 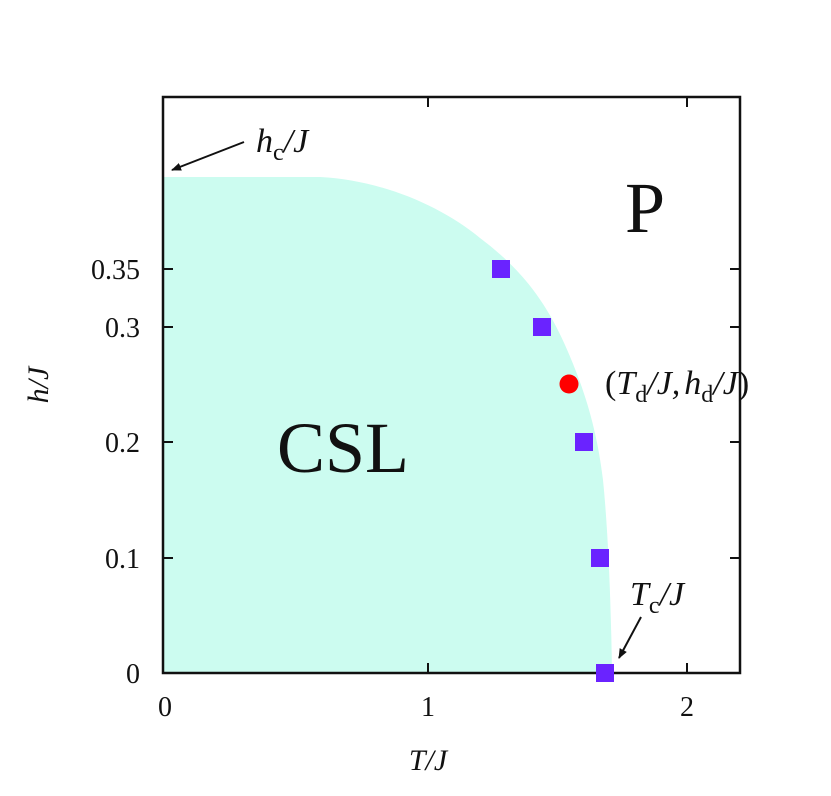 I want to click on tc-label: Tc/J, so click(x=658, y=597).